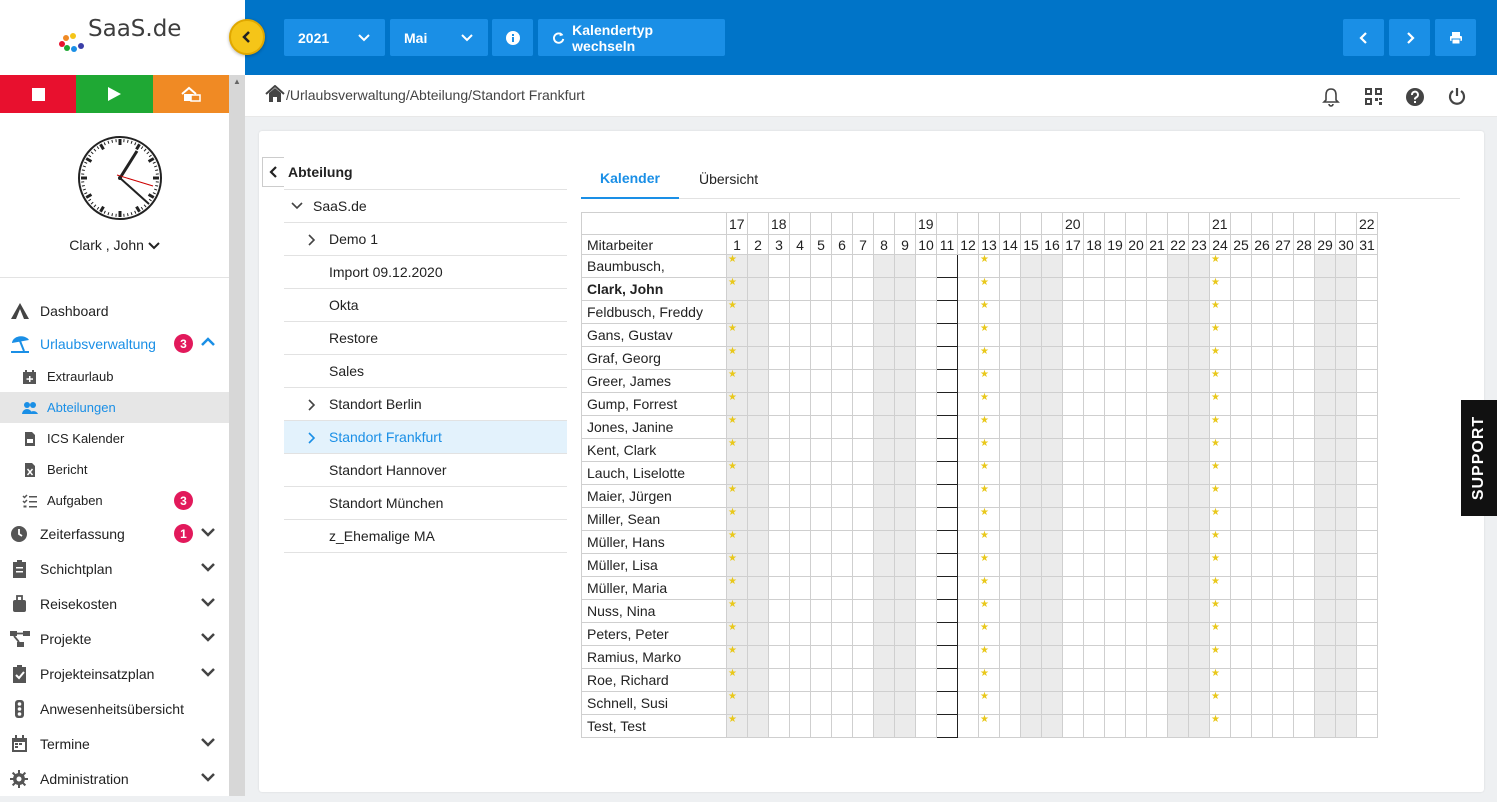  Describe the element at coordinates (654, 611) in the screenshot. I see `employee-name: Nuss, Nina` at that location.